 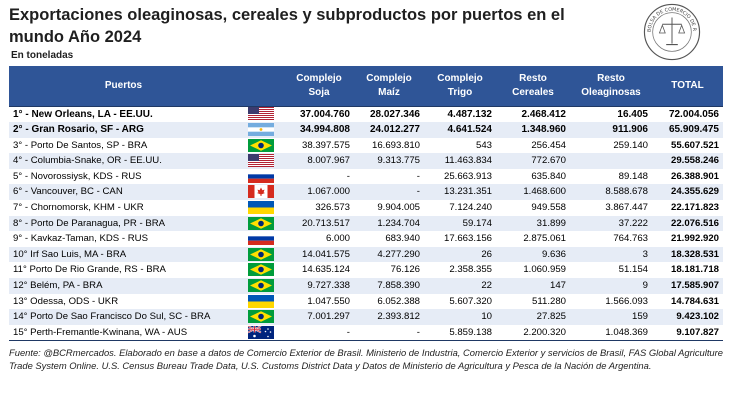 What do you see at coordinates (611, 145) in the screenshot?
I see `resto-oleaginosas-cell: 259.140` at bounding box center [611, 145].